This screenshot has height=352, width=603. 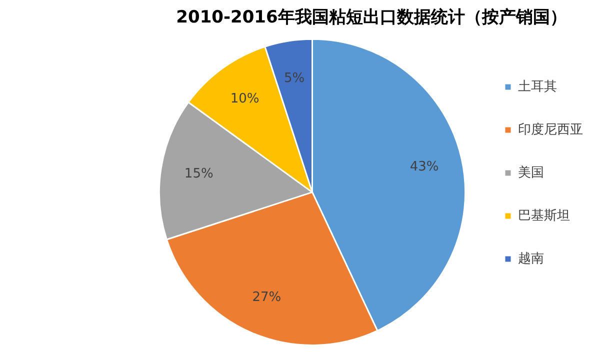 I want to click on data-label: 15%, so click(x=199, y=174).